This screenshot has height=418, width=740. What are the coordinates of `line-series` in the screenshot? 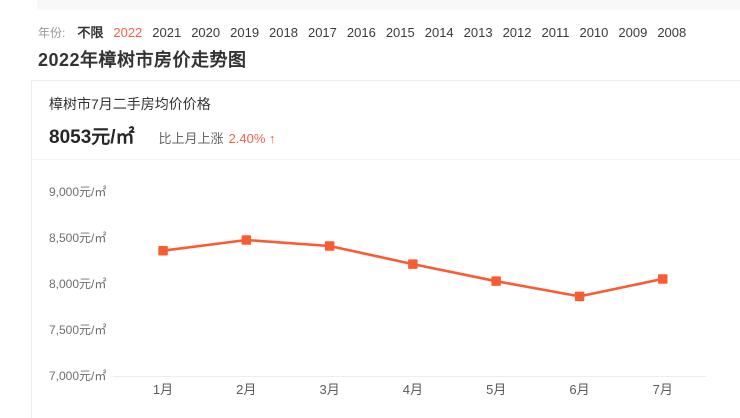 It's located at (413, 268).